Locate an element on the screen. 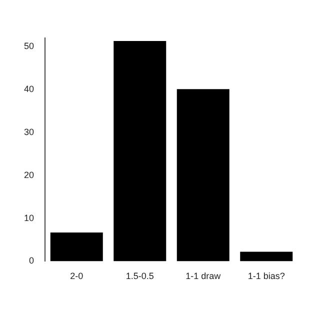  x-tick-label: 1.5-0.5 is located at coordinates (140, 276).